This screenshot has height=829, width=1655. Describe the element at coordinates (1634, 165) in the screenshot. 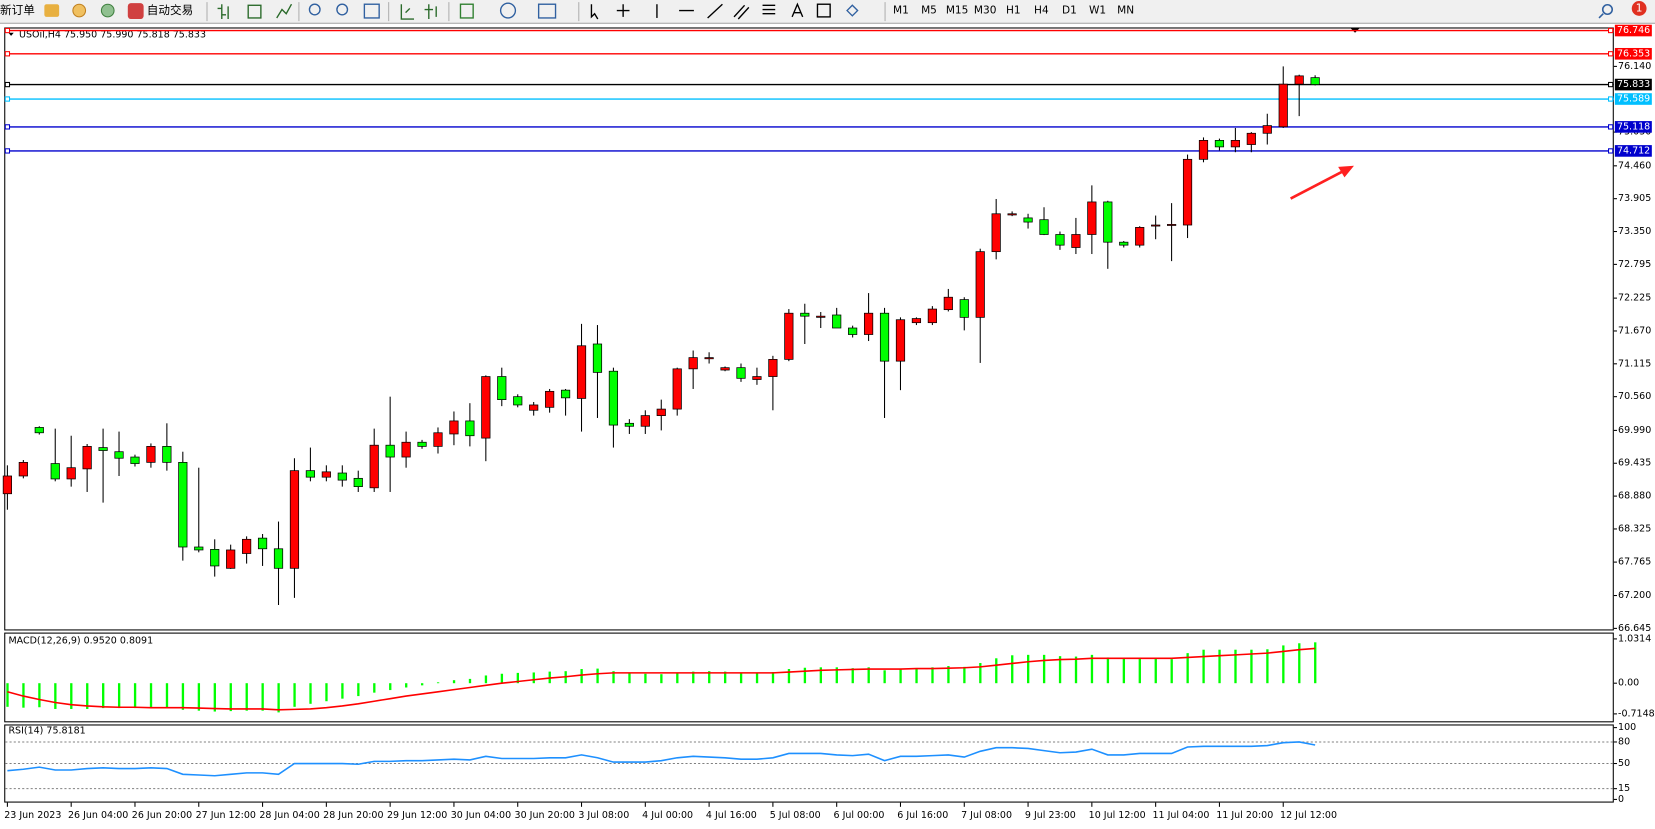

I see `y-tick-label: 74.460` at that location.